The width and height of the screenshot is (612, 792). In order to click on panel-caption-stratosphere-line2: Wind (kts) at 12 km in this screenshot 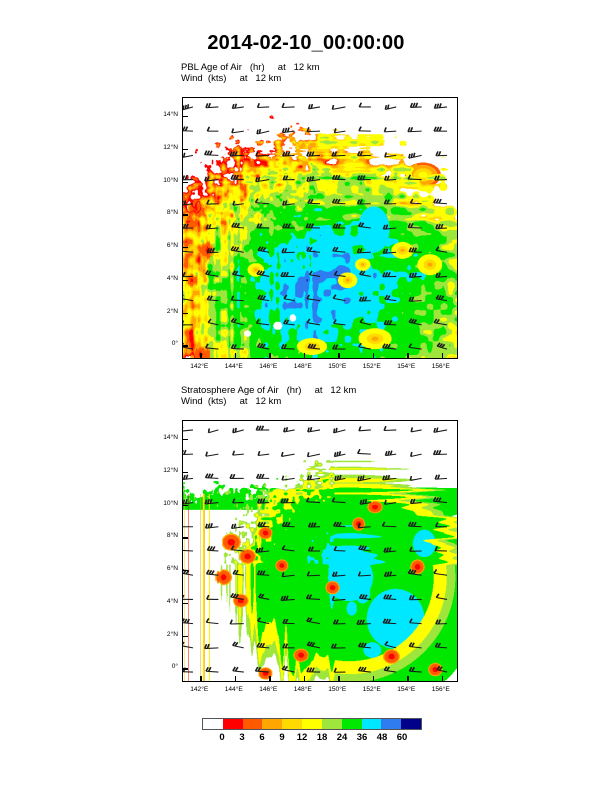, I will do `click(231, 401)`.